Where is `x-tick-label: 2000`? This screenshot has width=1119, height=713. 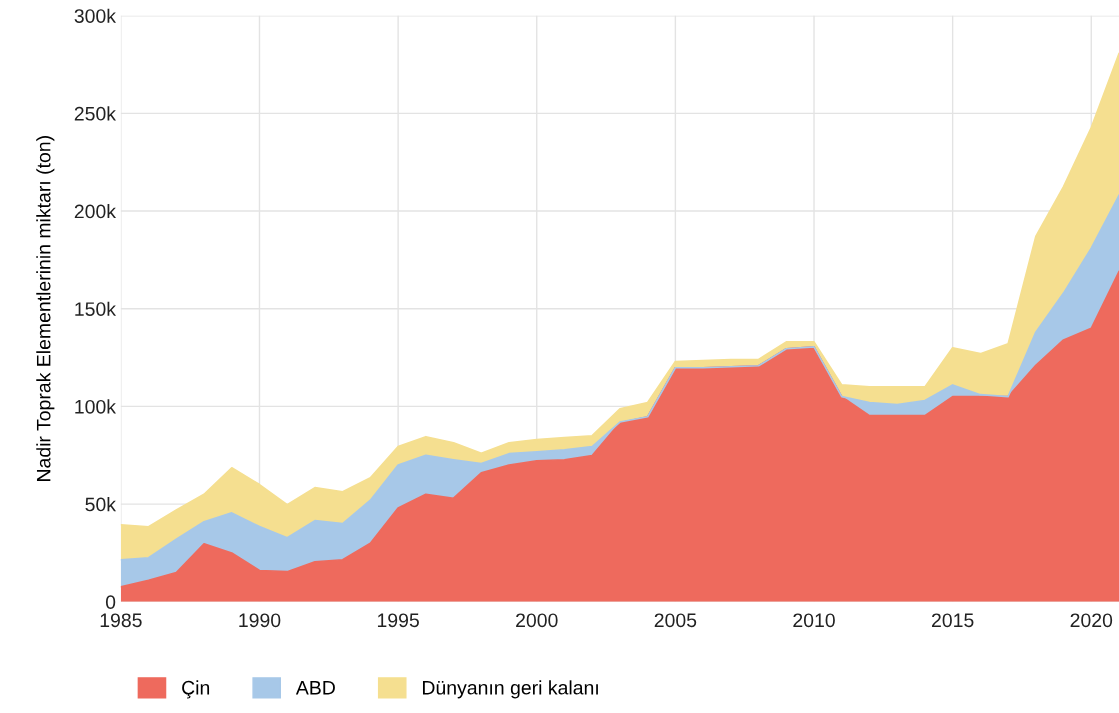 x-tick-label: 2000 is located at coordinates (537, 620).